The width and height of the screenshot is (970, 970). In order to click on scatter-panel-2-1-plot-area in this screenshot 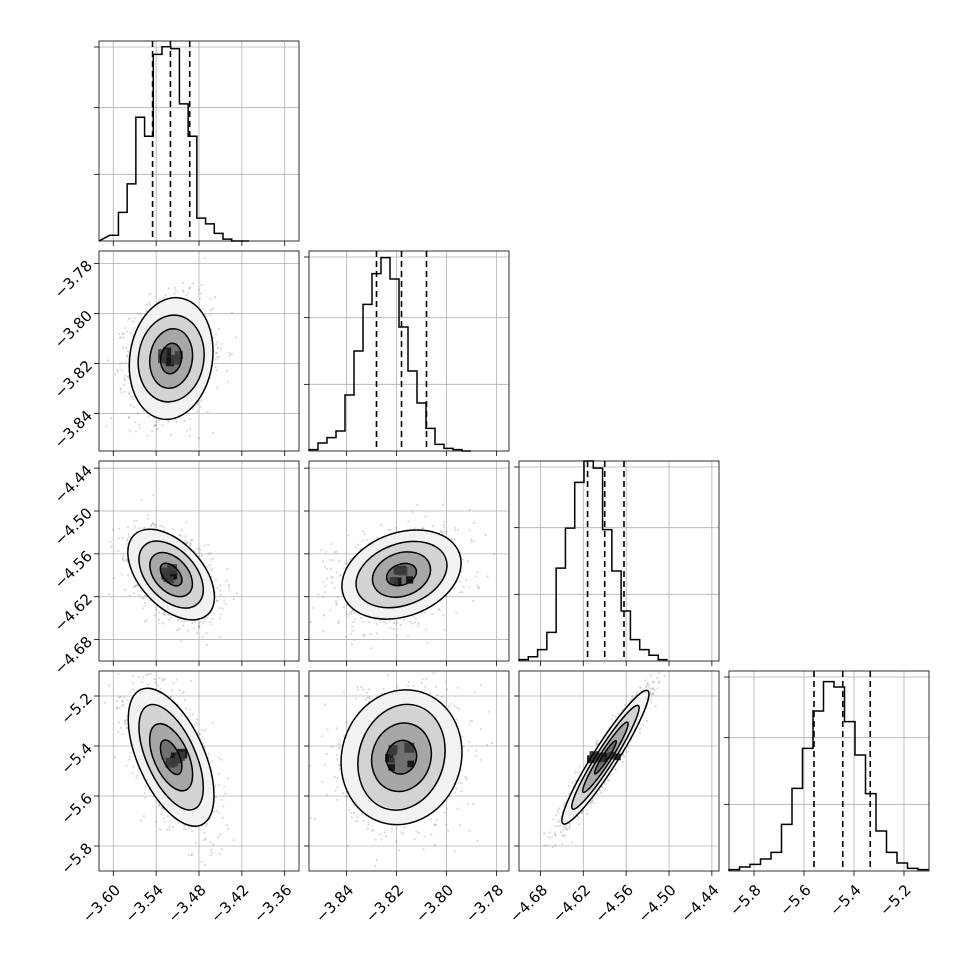, I will do `click(402, 576)`.